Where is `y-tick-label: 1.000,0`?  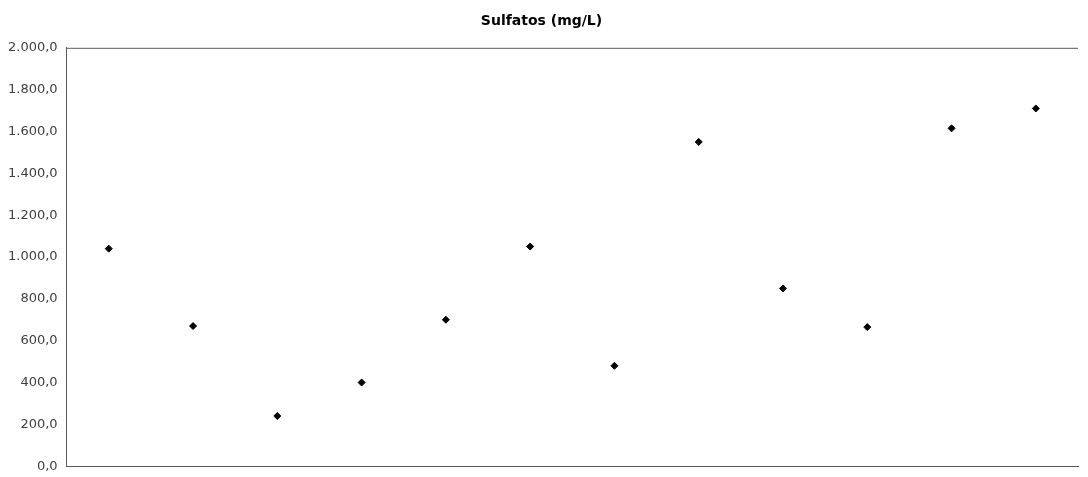
y-tick-label: 1.000,0 is located at coordinates (32, 256).